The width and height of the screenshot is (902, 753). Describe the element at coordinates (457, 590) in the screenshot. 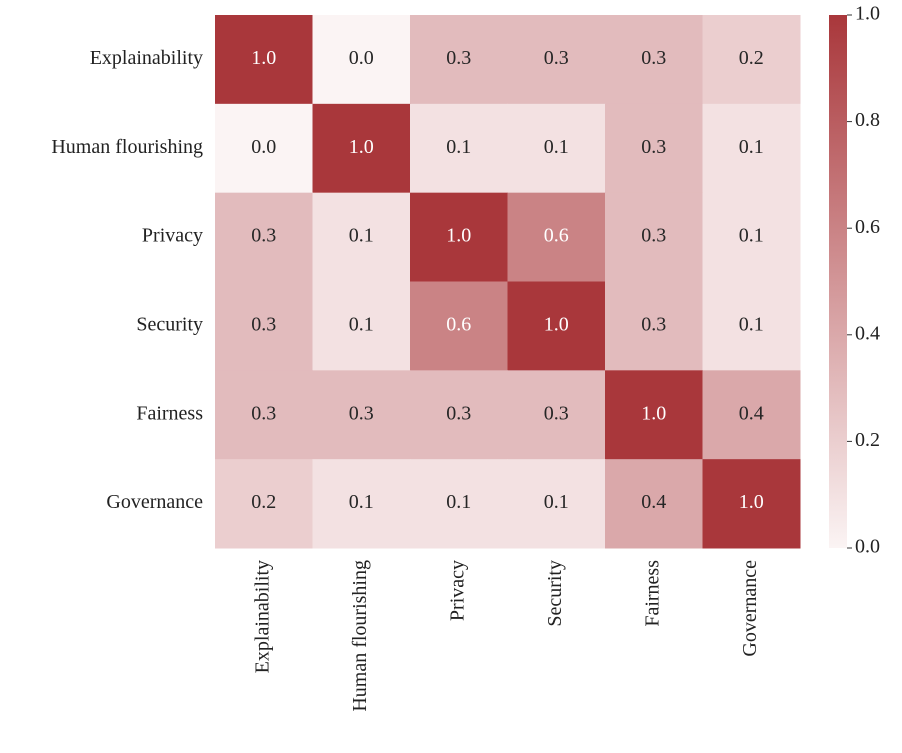

I see `x-tick-label: Privacy` at that location.